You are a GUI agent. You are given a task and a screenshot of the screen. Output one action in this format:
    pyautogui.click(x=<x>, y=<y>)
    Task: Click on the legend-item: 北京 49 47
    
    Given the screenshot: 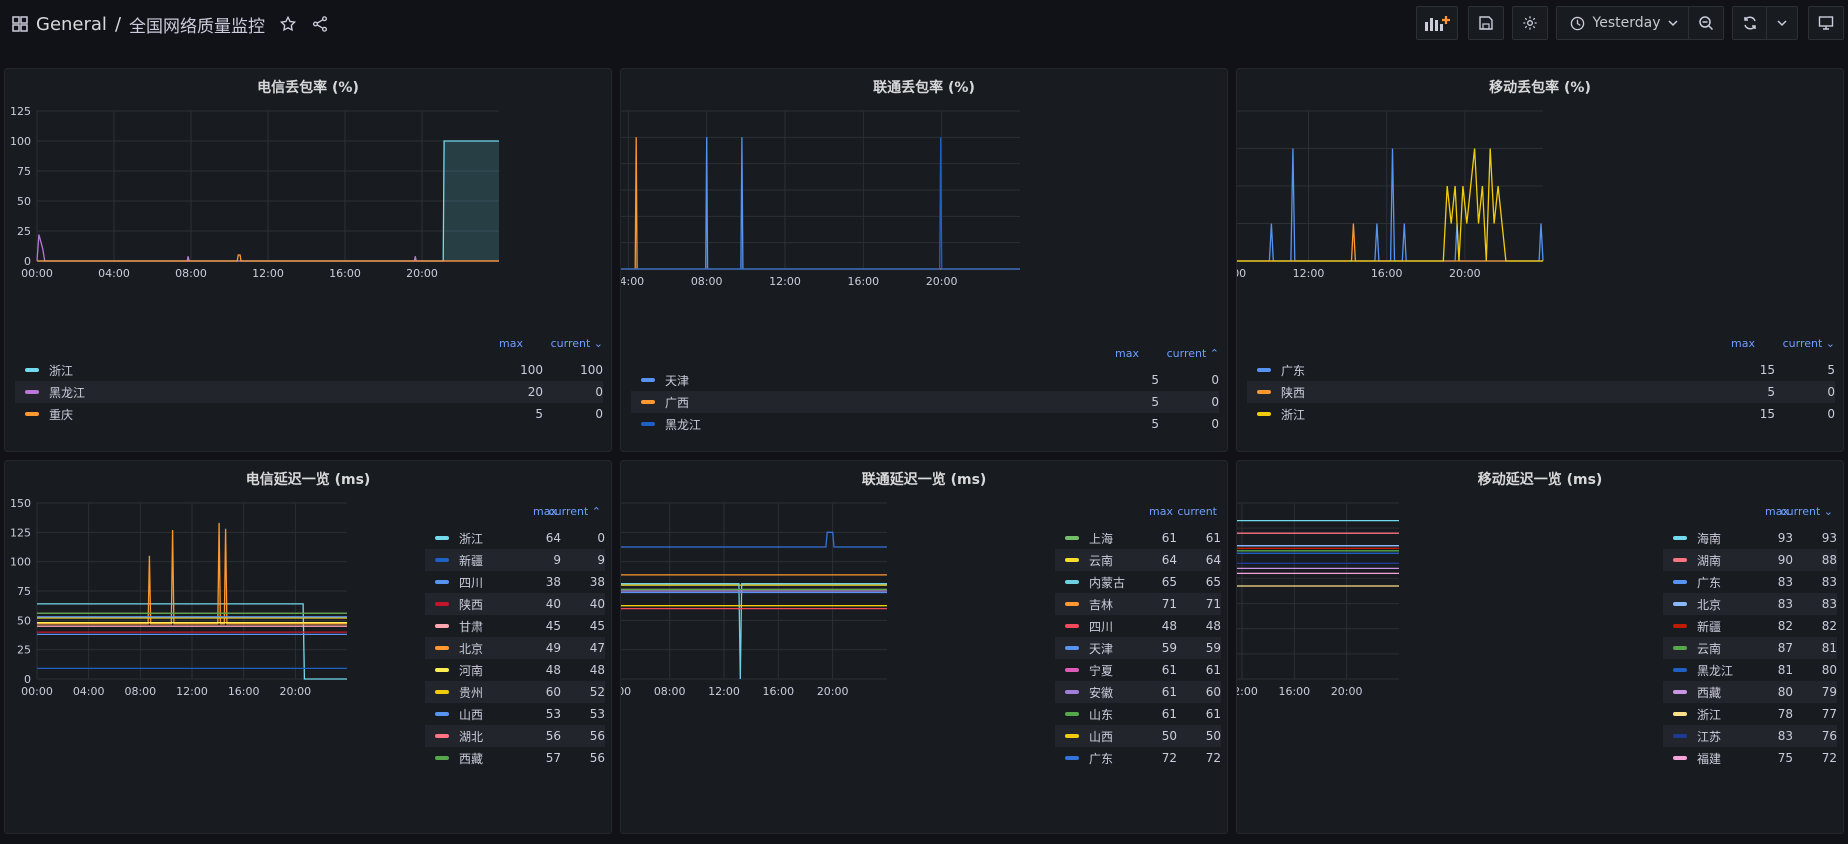 What is the action you would take?
    pyautogui.click(x=515, y=648)
    